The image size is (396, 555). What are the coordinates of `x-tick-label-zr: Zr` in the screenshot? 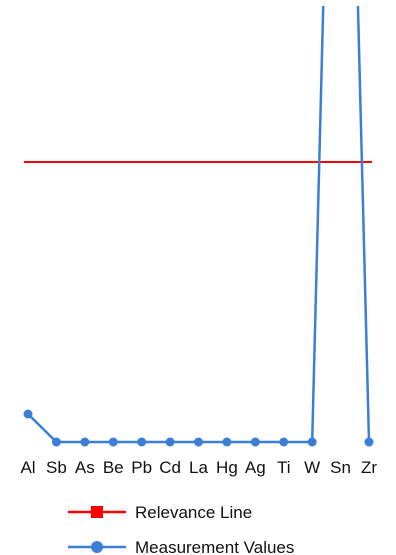 It's located at (369, 467).